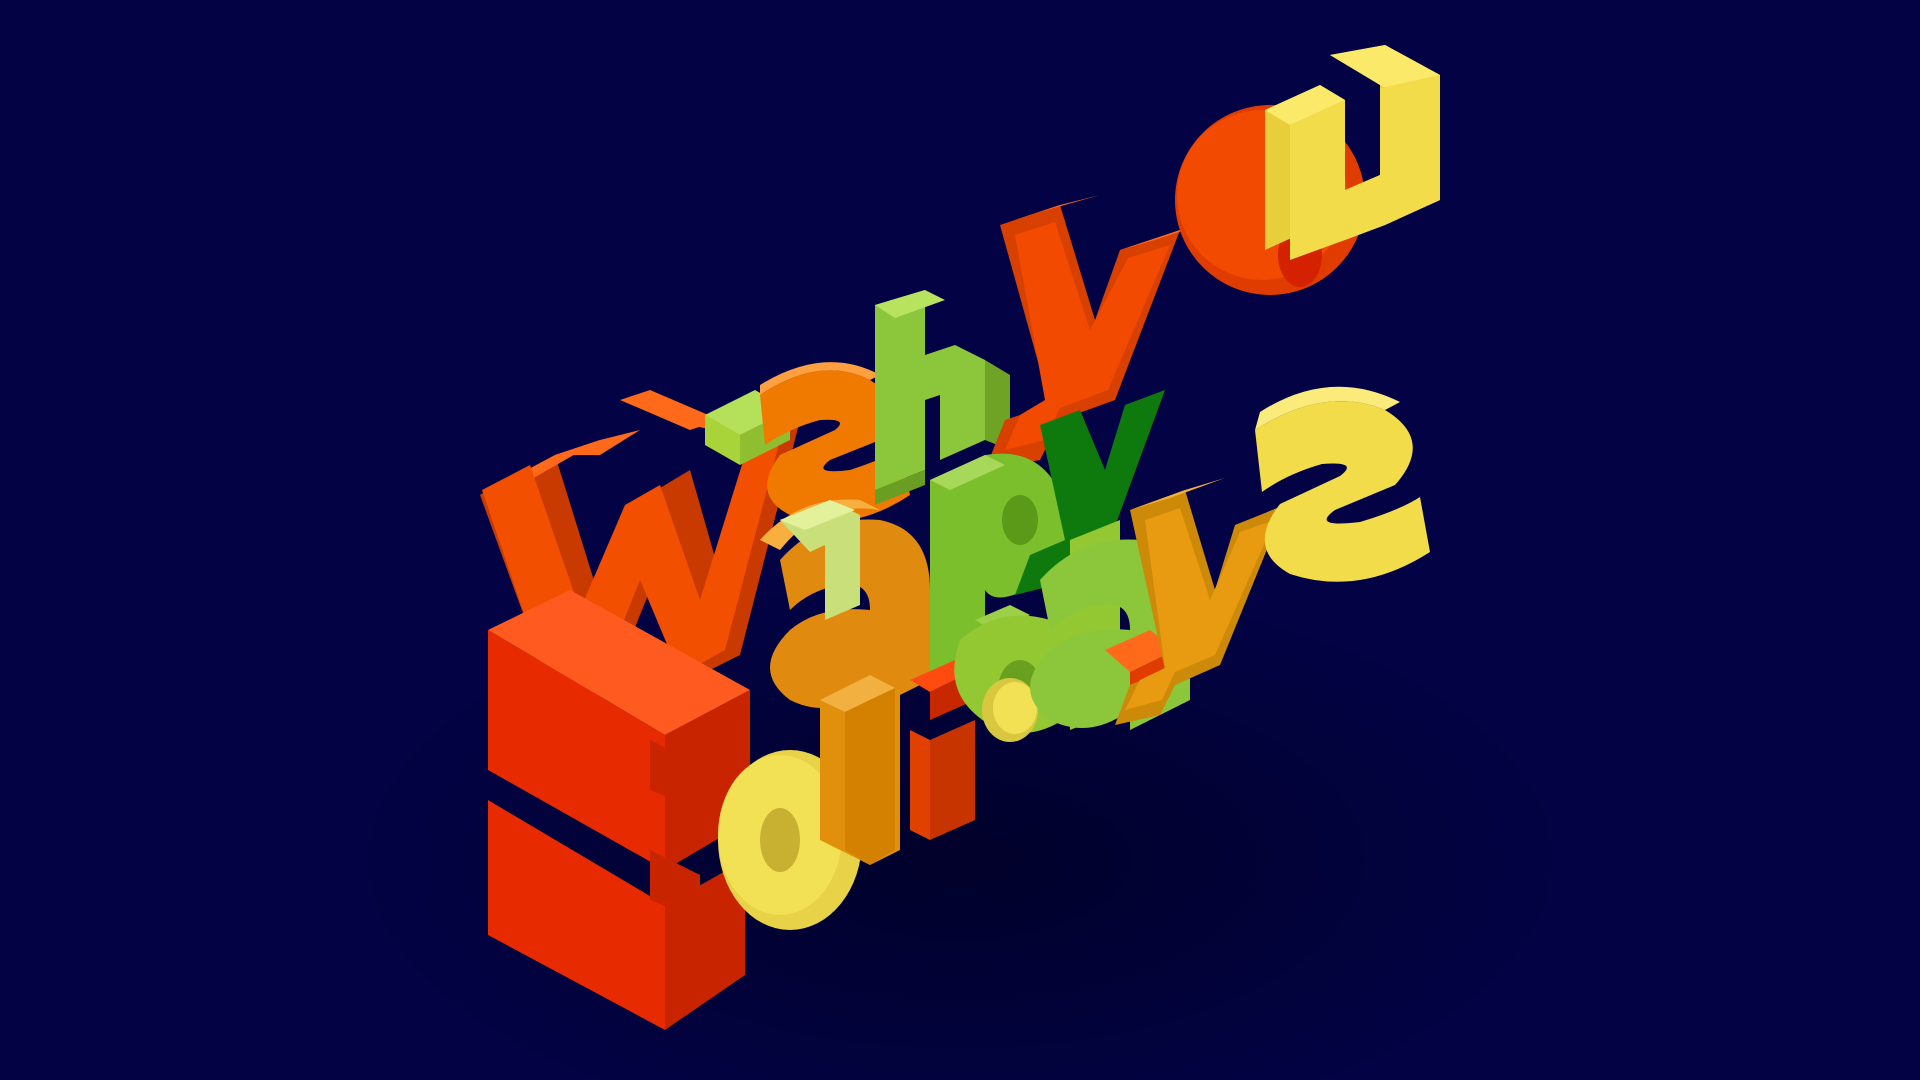  What do you see at coordinates (1215, 601) in the screenshot?
I see `letter-y-holidays` at bounding box center [1215, 601].